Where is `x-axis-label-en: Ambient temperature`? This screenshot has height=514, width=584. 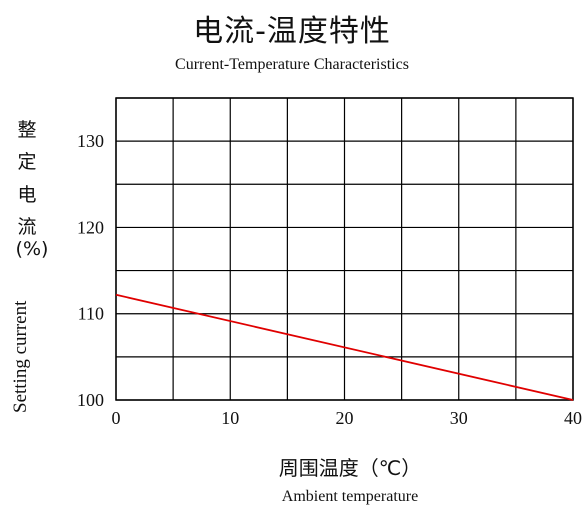 x-axis-label-en: Ambient temperature is located at coordinates (350, 496).